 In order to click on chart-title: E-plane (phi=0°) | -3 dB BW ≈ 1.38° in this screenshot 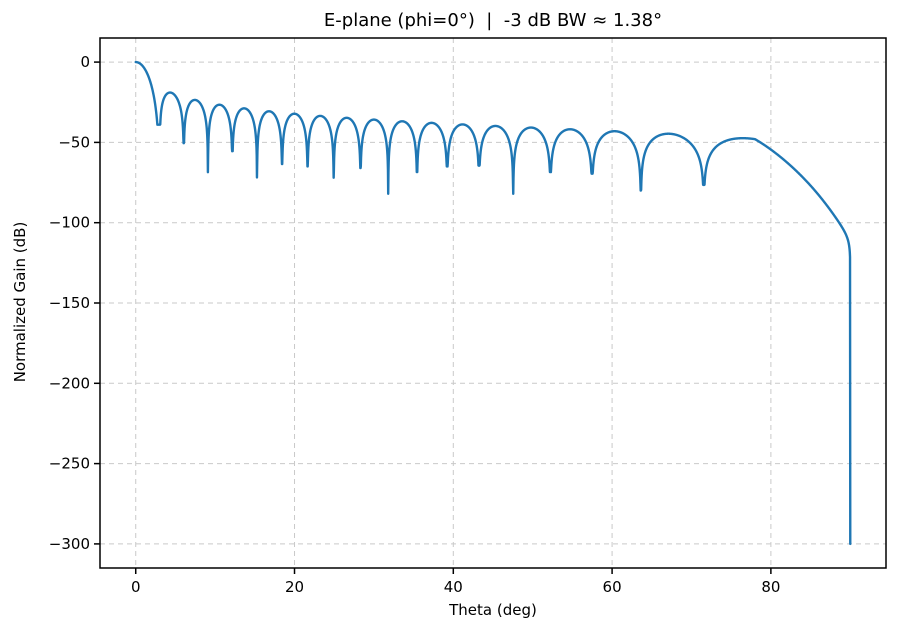, I will do `click(493, 20)`.